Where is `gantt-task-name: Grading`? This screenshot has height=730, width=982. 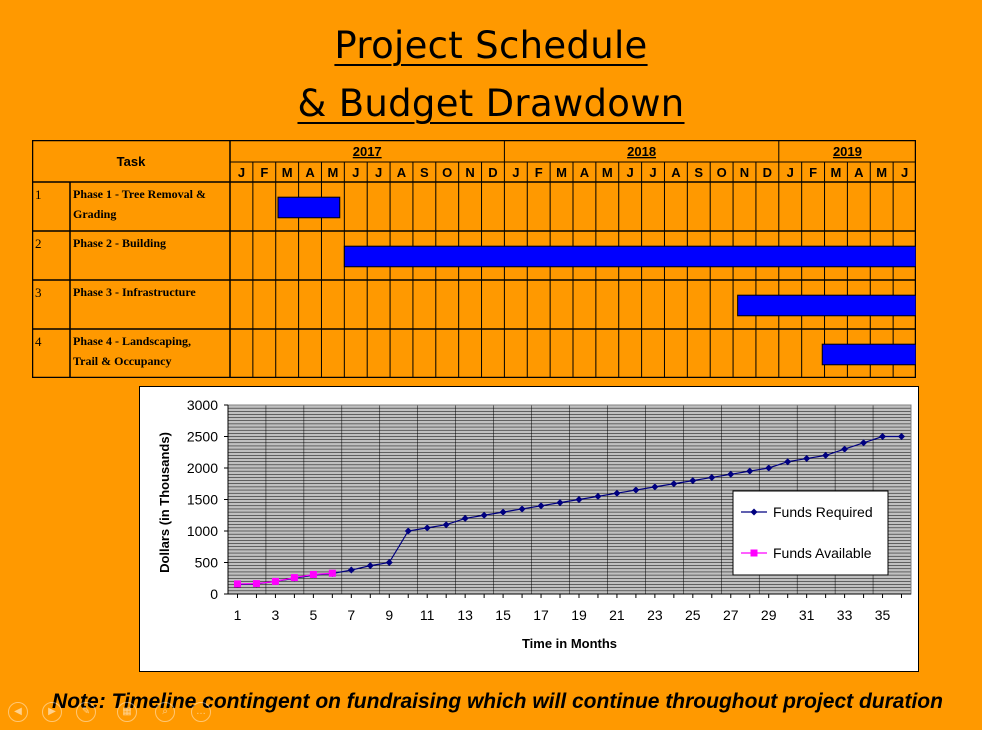 gantt-task-name: Grading is located at coordinates (94, 214).